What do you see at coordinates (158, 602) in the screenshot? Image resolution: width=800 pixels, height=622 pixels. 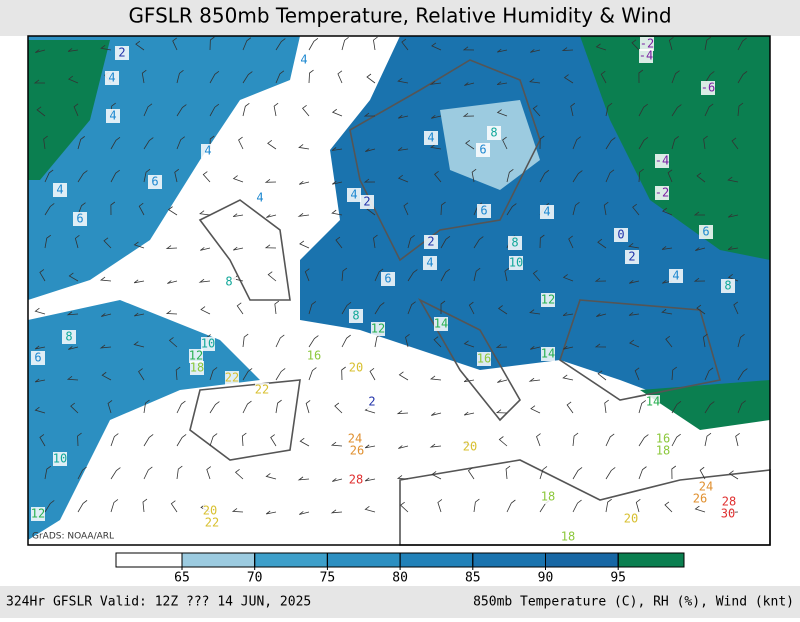 I see `footer-left: 324Hr GFSLR Valid: 12Z ??? 14 JUN, 2025` at bounding box center [158, 602].